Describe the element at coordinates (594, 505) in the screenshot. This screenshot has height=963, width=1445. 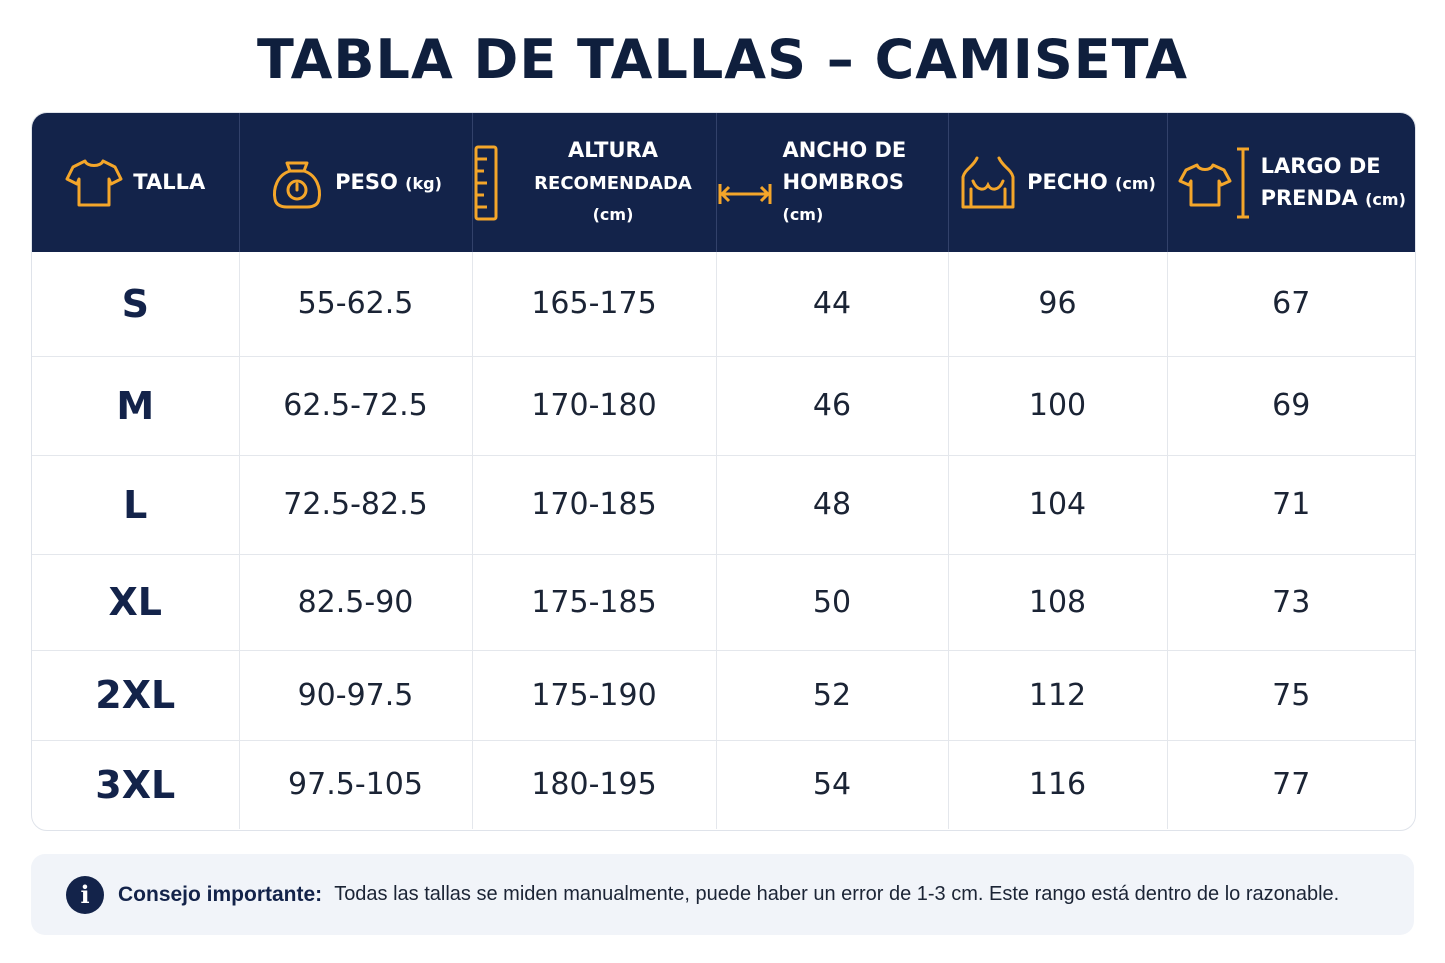
I see `altura-cell: 170-185` at that location.